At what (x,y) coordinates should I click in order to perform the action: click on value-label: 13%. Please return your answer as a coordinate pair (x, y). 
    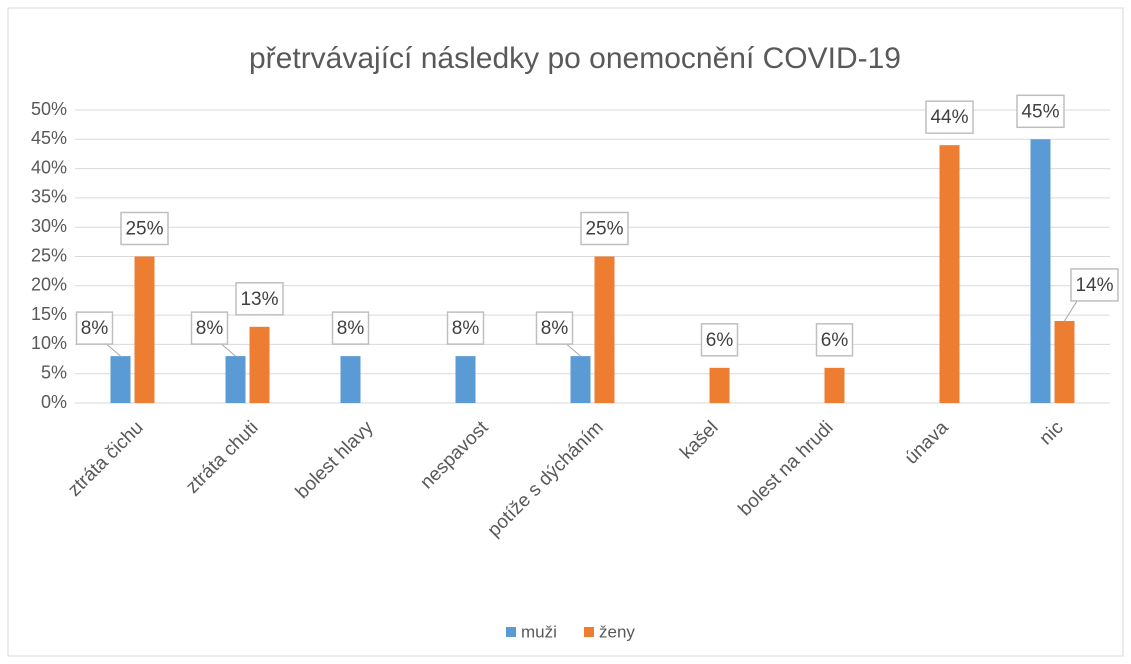
    Looking at the image, I should click on (259, 299).